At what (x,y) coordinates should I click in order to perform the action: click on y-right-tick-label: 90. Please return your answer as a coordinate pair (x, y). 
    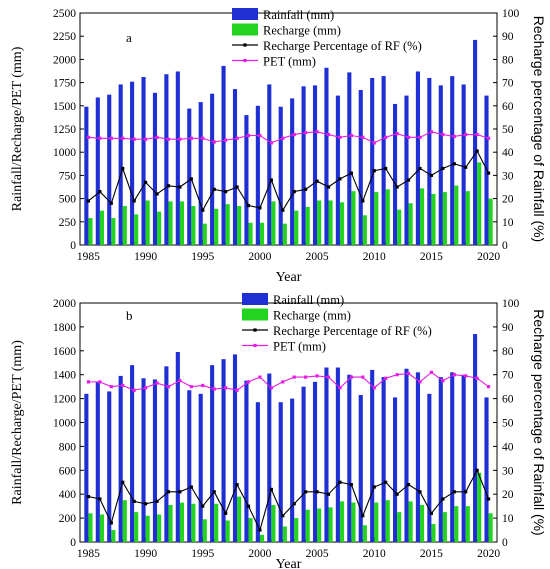
    Looking at the image, I should click on (508, 37).